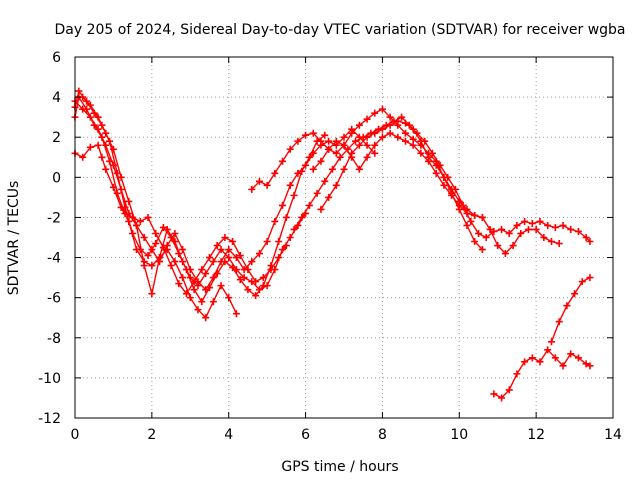 This screenshot has height=480, width=640. What do you see at coordinates (49, 379) in the screenshot?
I see `y-tick-label: -10` at bounding box center [49, 379].